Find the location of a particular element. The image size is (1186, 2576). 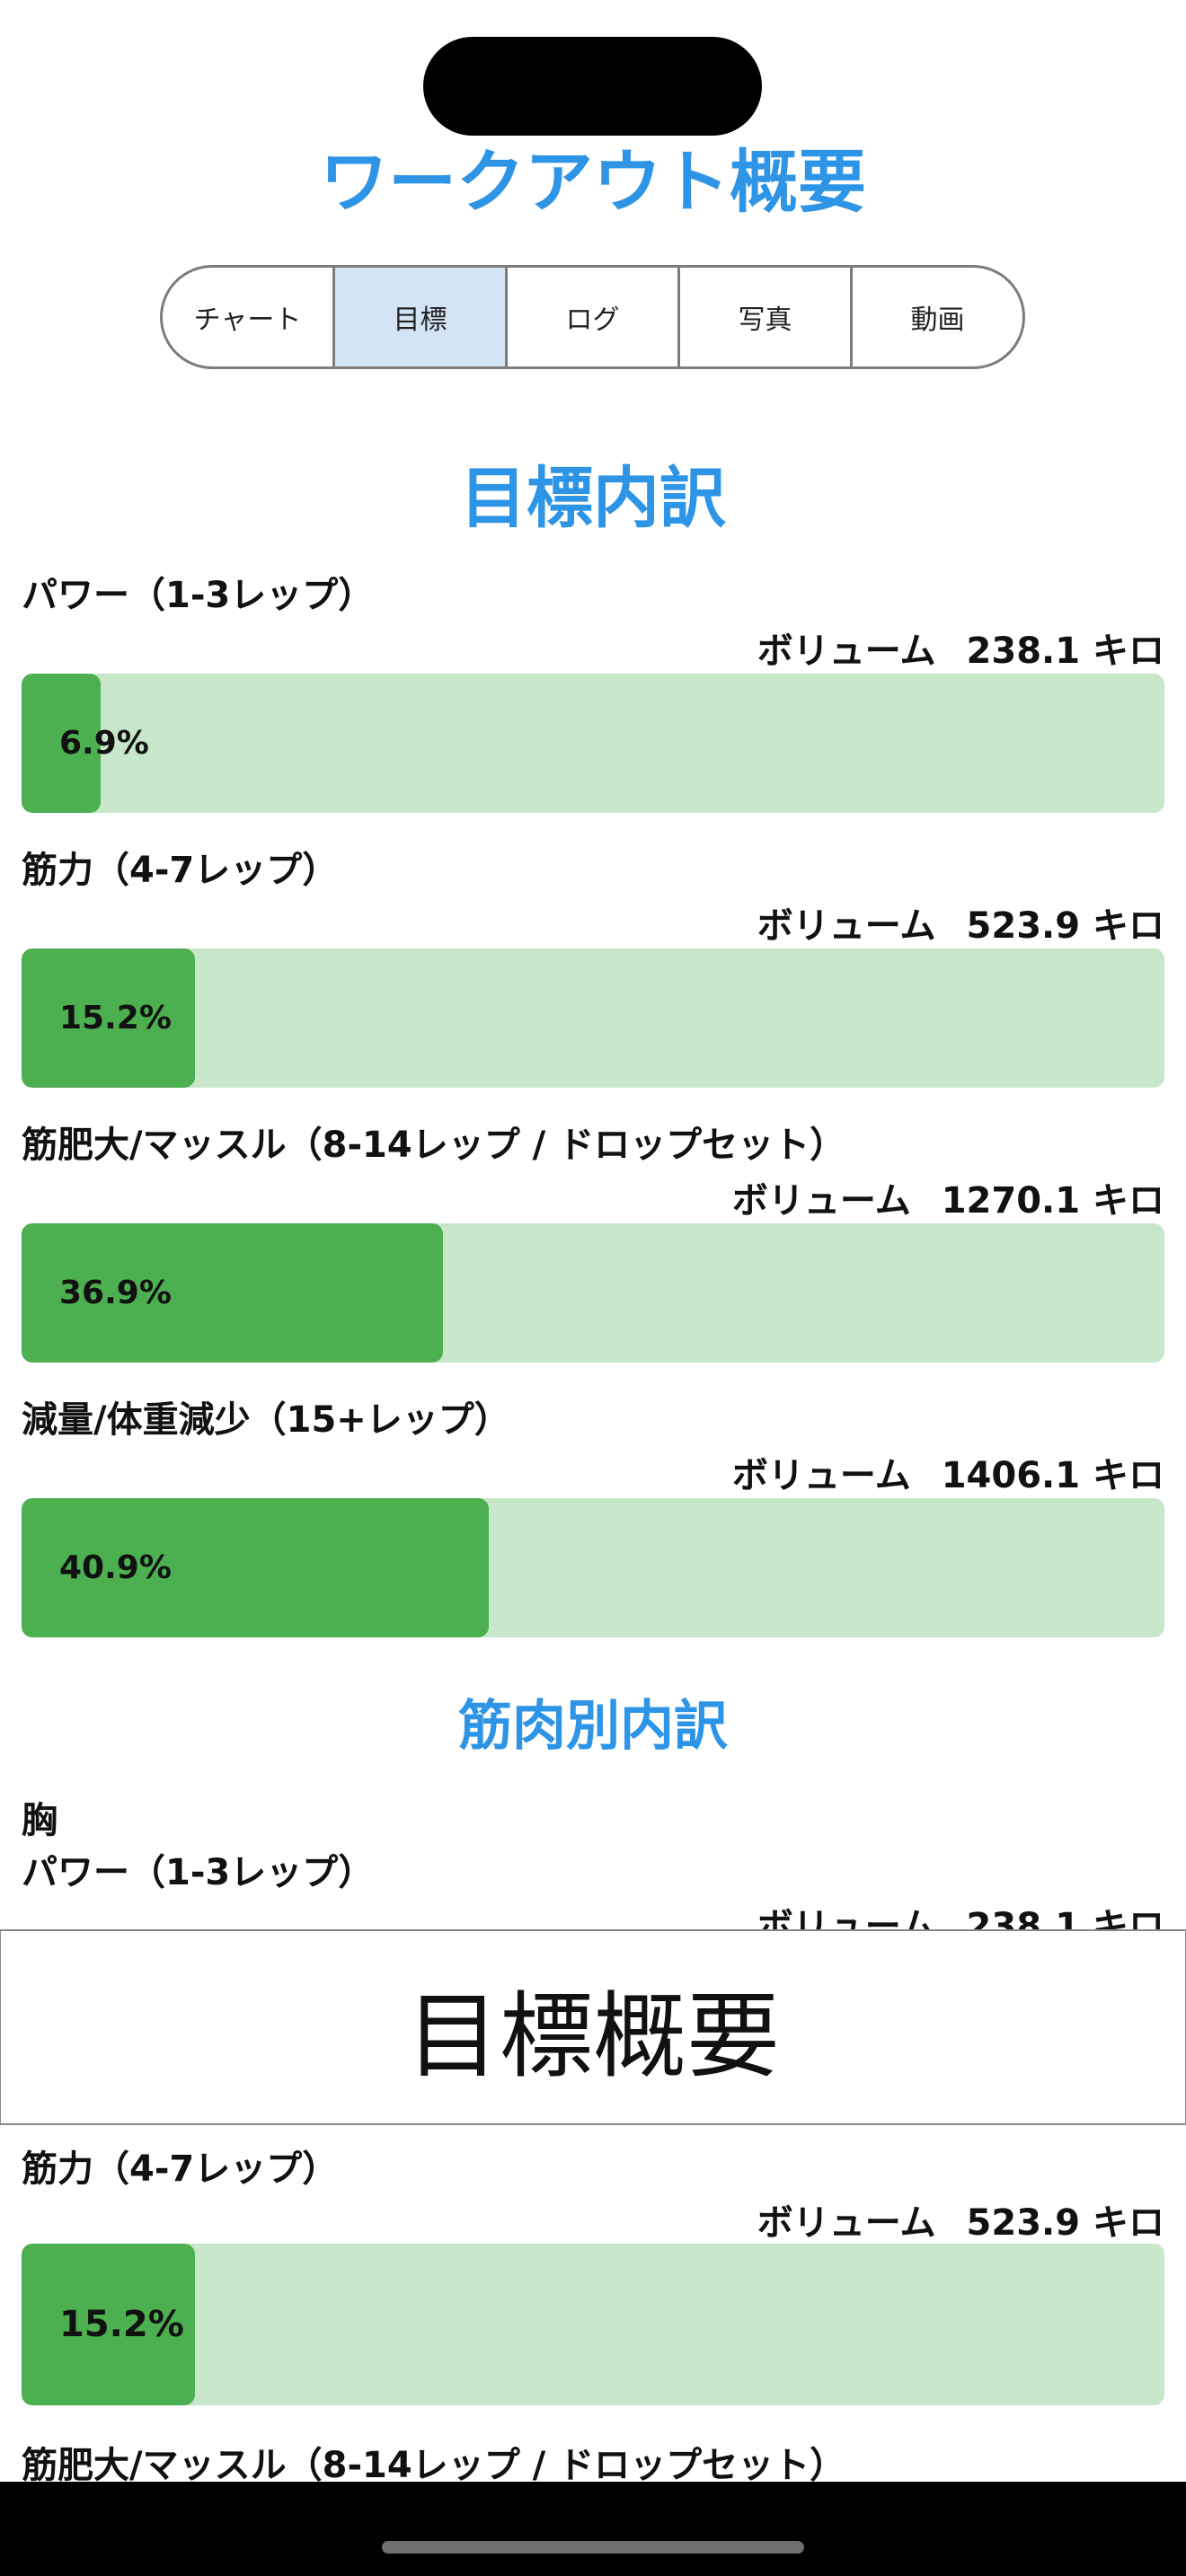

goal-bar-percent: 6.9% is located at coordinates (104, 743).